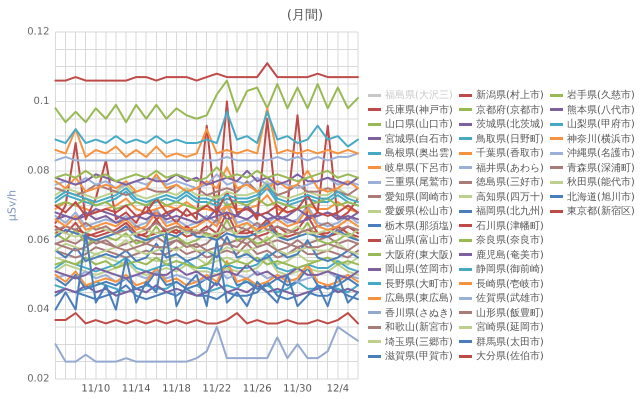  I want to click on x-tick-label: 12/4, so click(338, 389).